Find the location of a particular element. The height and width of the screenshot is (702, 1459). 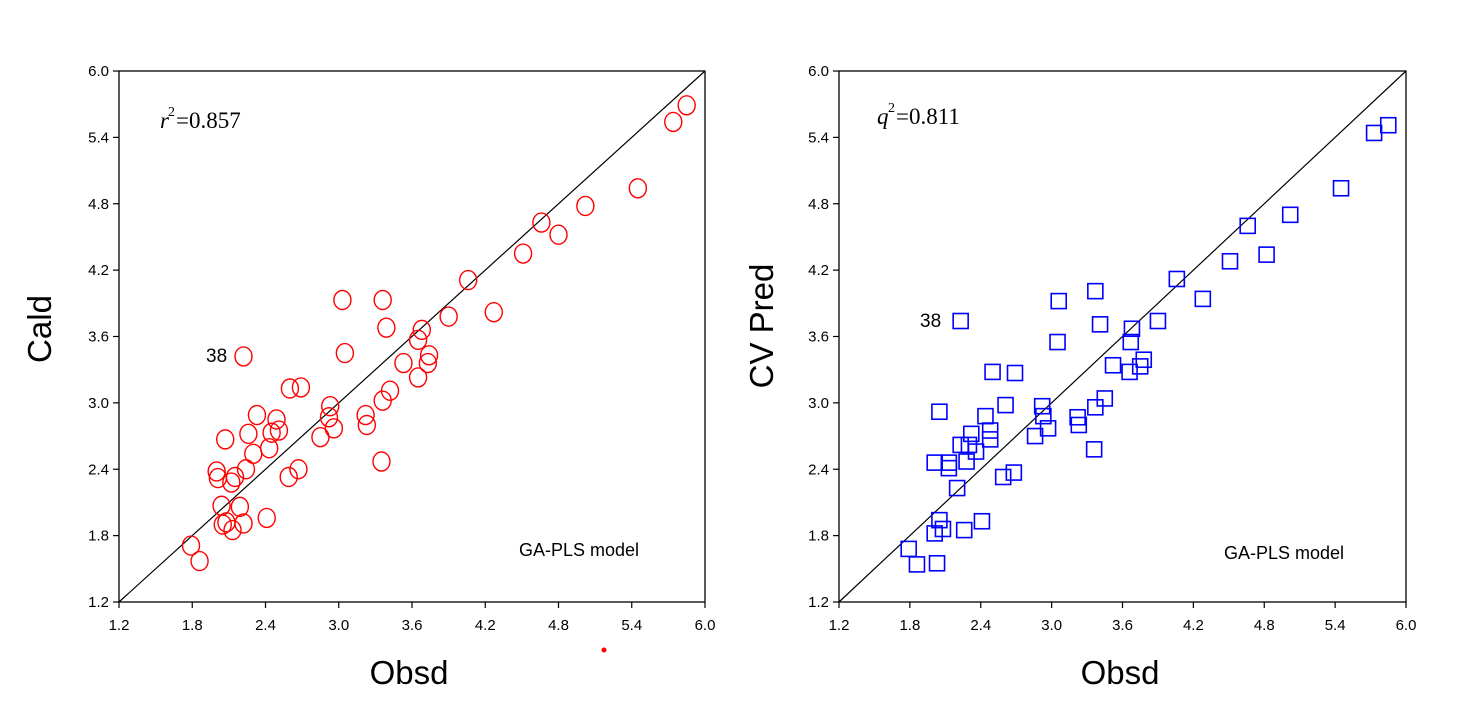

right-x-axis-title: Obsd is located at coordinates (1120, 672).